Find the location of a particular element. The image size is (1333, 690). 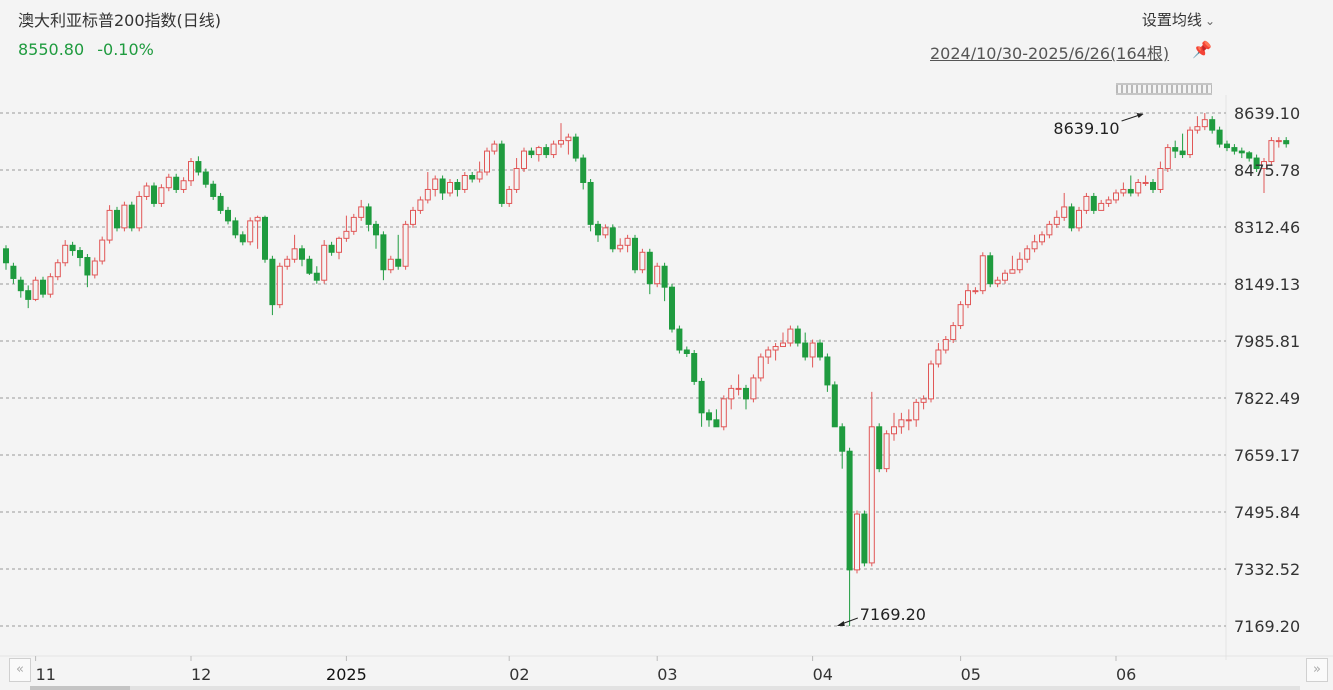

ma-setting-button: 设置均线 ⌄ is located at coordinates (1178, 19).